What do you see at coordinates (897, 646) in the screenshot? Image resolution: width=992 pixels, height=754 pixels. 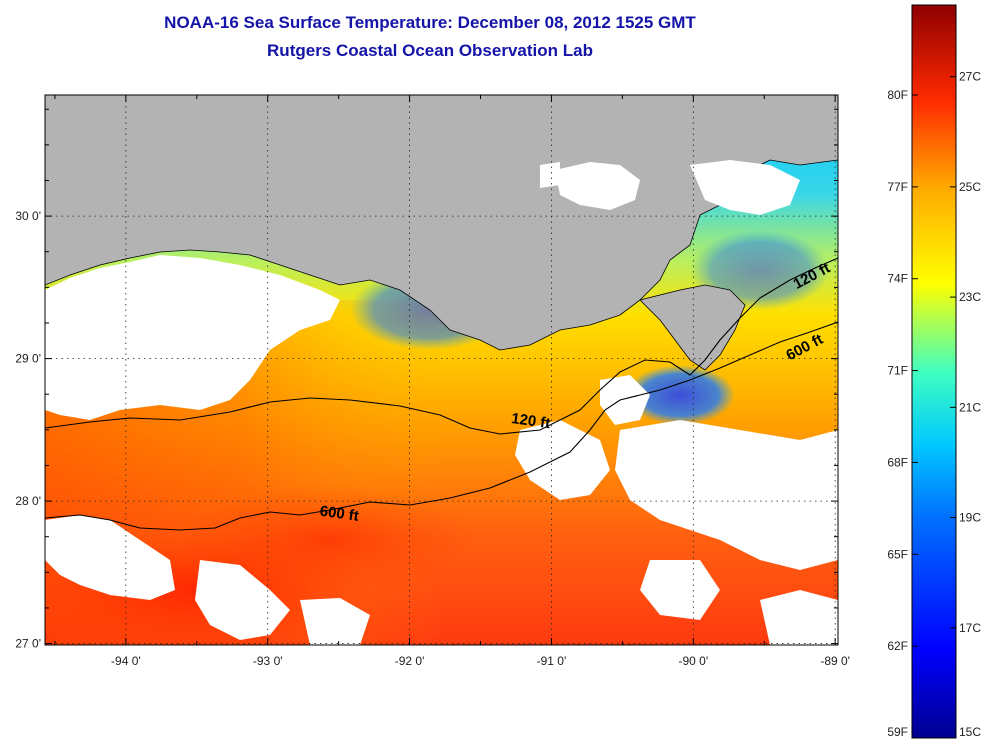 I see `fahrenheit-tick-label: 62F` at bounding box center [897, 646].